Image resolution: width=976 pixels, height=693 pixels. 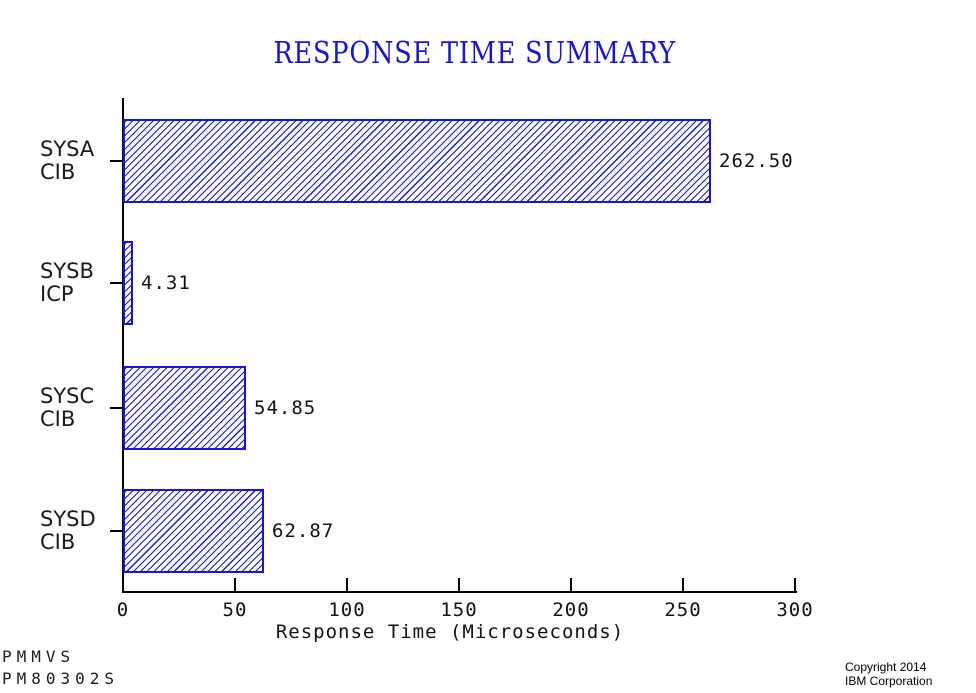 I want to click on copyright-line2: IBM Corporation, so click(x=889, y=681).